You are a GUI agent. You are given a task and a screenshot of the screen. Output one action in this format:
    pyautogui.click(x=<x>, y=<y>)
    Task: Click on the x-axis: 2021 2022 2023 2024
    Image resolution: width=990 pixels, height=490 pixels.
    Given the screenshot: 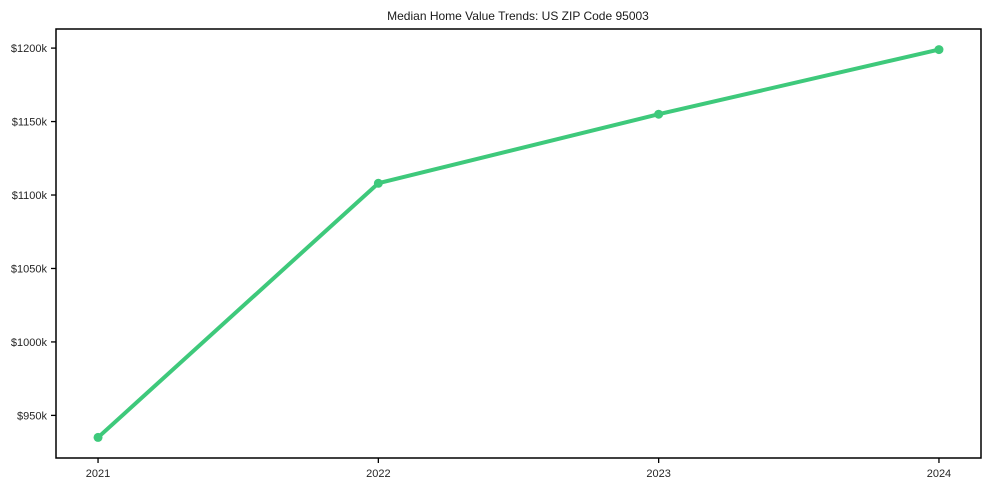 What is the action you would take?
    pyautogui.click(x=518, y=469)
    